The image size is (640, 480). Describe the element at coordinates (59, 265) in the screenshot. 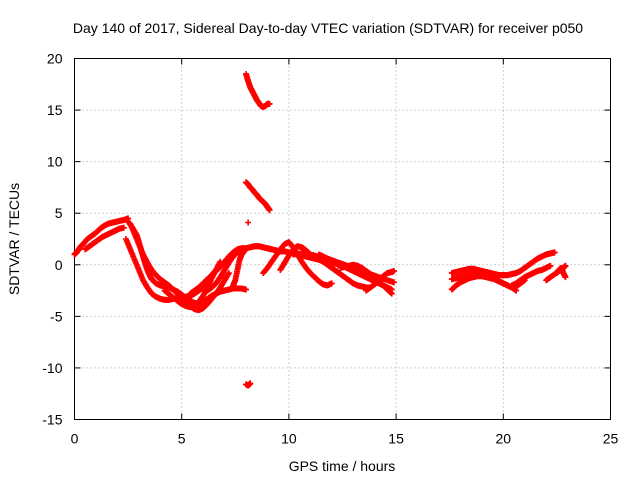

I see `y-tick-label: 0` at that location.